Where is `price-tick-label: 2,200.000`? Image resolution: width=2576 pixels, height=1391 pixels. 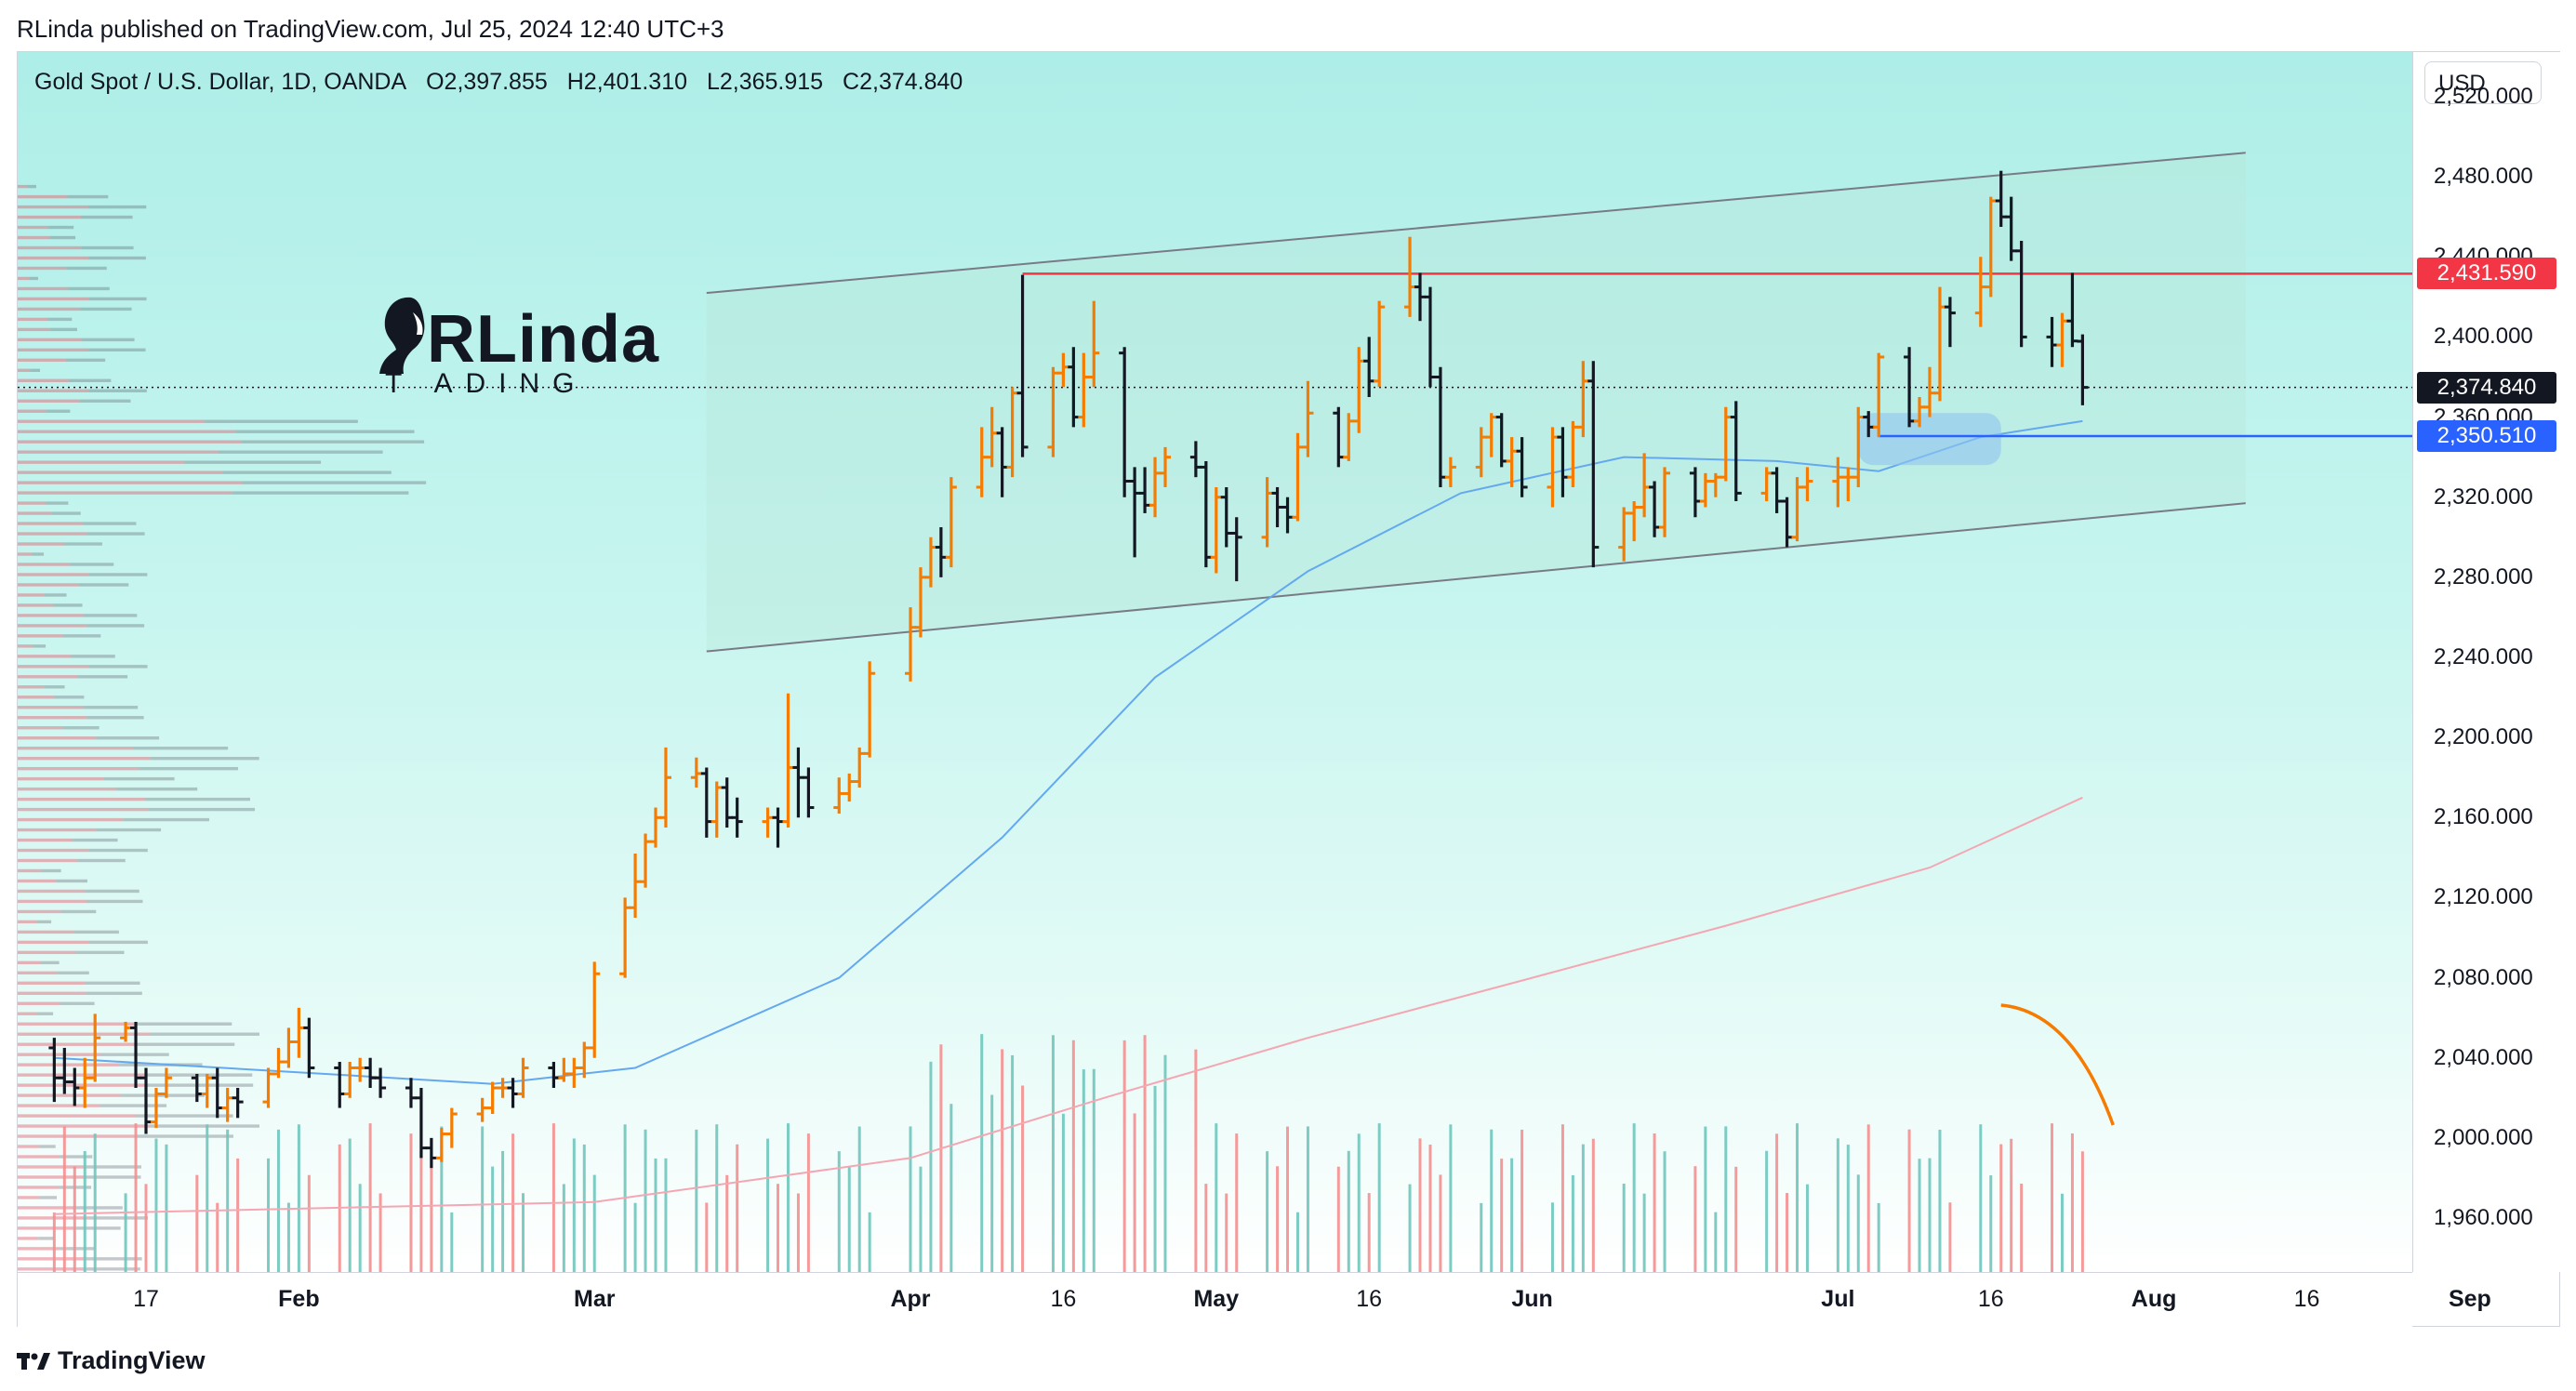
price-tick-label: 2,200.000 is located at coordinates (2483, 737).